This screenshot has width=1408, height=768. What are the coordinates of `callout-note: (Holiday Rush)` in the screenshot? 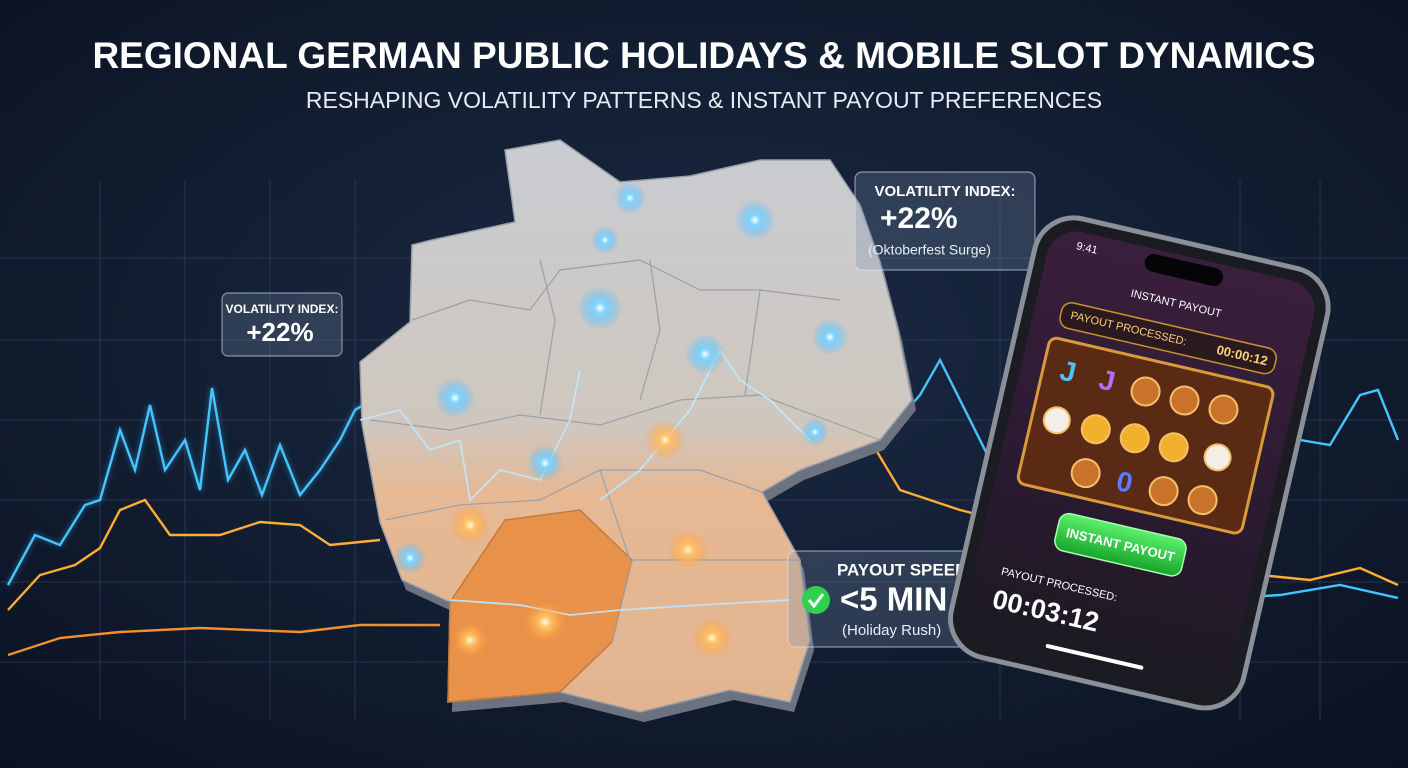 It's located at (891, 630).